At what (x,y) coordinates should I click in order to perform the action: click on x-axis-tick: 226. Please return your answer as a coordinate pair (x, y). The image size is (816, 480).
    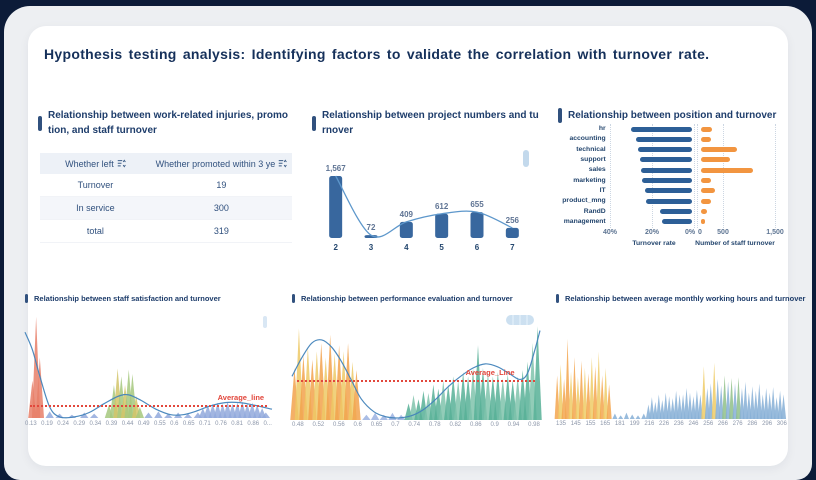
    Looking at the image, I should click on (664, 424).